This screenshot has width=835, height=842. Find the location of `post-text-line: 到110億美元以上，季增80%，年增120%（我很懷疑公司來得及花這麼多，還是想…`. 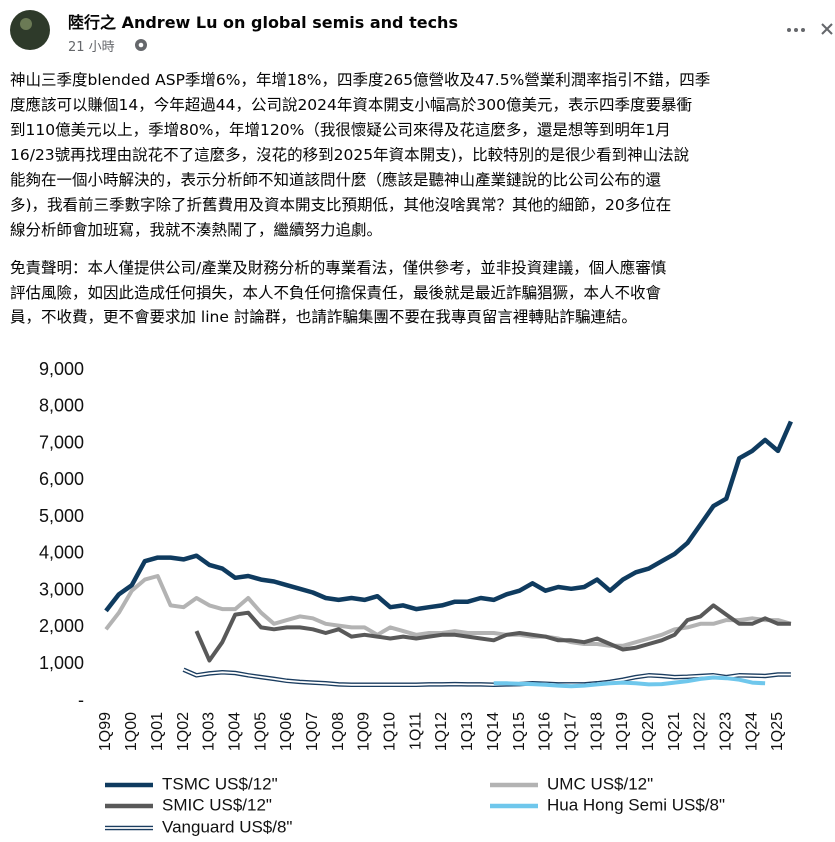

post-text-line: 到110億美元以上，季增80%，年增120%（我很懷疑公司來得及花這麼多，還是想… is located at coordinates (340, 130).